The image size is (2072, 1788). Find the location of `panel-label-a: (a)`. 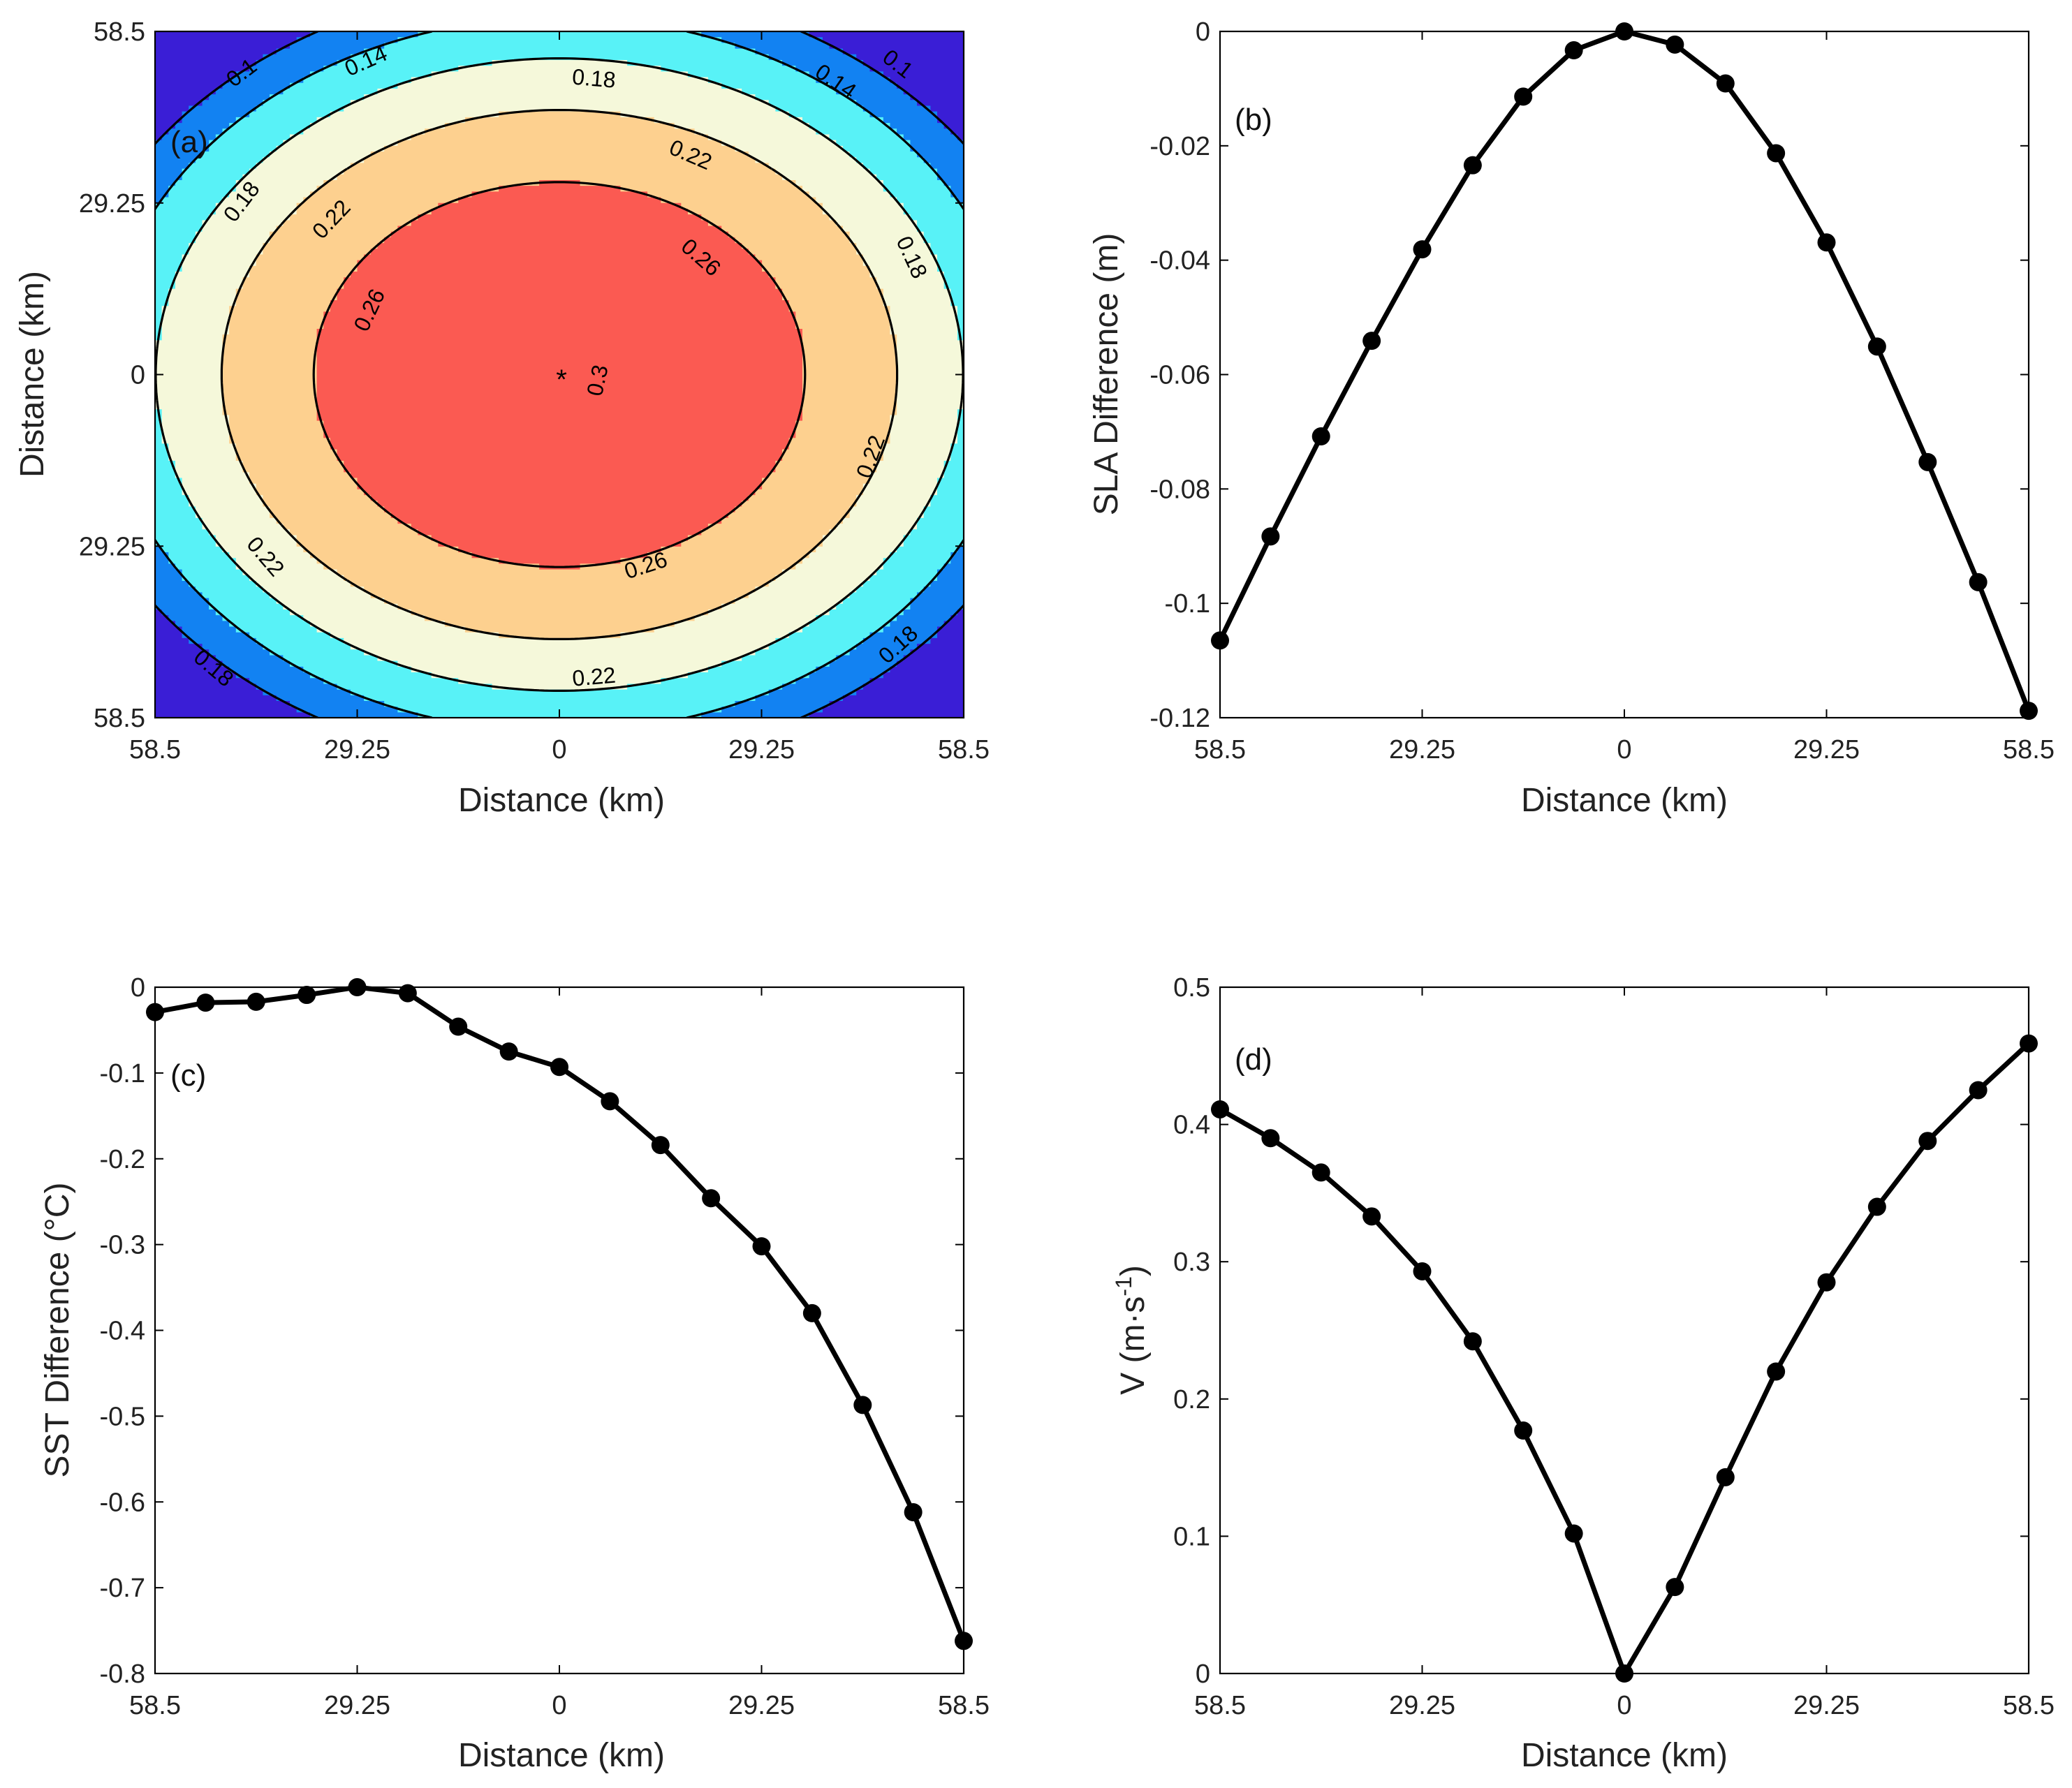

panel-label-a: (a) is located at coordinates (189, 142).